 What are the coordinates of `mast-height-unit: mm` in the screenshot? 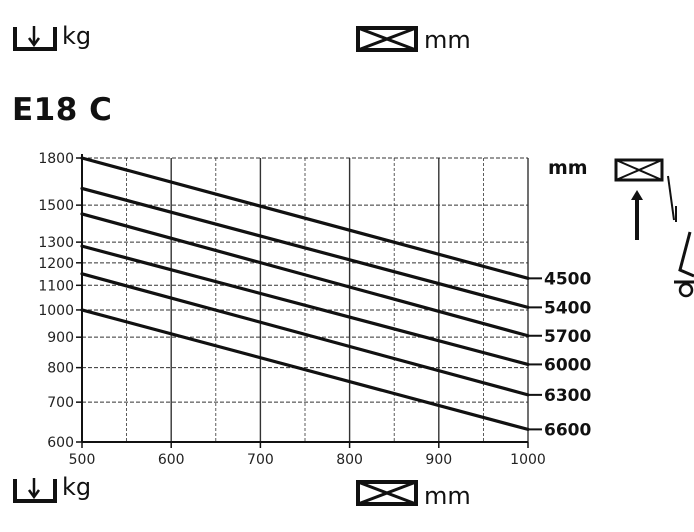 It's located at (568, 168).